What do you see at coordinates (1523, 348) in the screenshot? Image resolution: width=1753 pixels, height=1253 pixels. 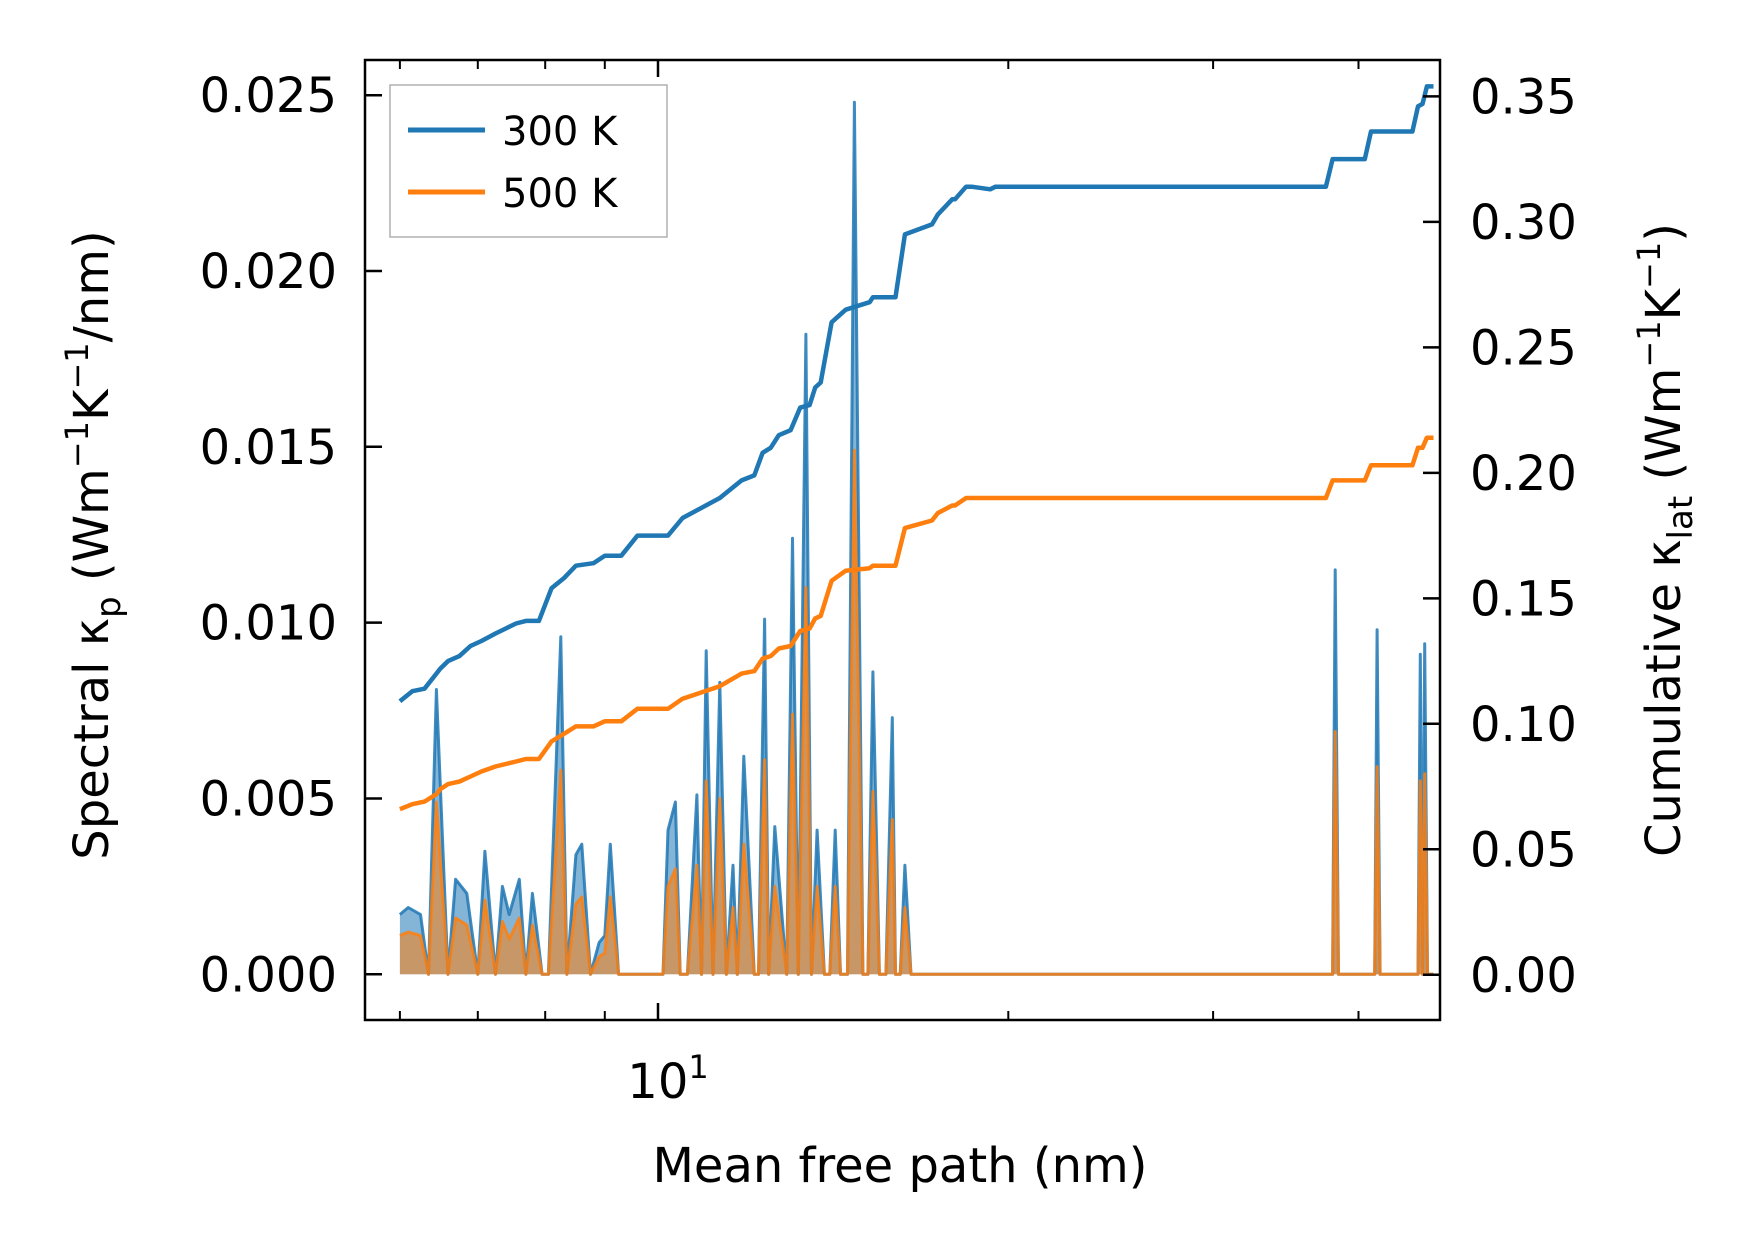 I see `right-y-tick-label: 0.25` at bounding box center [1523, 348].